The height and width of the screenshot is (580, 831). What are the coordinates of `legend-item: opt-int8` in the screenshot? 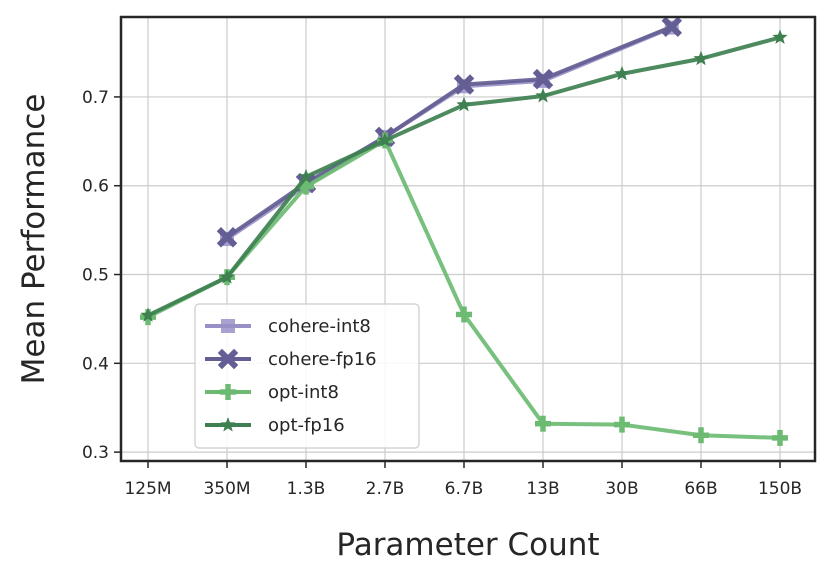 It's located at (272, 392).